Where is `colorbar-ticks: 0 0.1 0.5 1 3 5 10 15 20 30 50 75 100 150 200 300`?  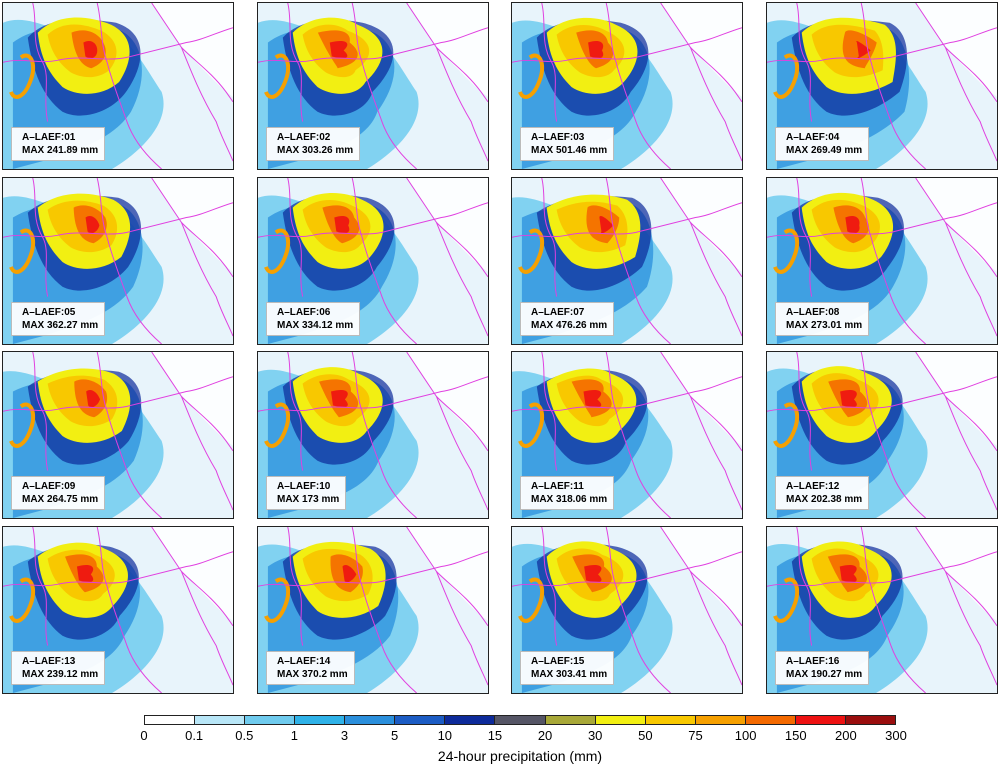 colorbar-ticks: 0 0.1 0.5 1 3 5 10 15 20 30 50 75 100 150 200 300 is located at coordinates (523, 736).